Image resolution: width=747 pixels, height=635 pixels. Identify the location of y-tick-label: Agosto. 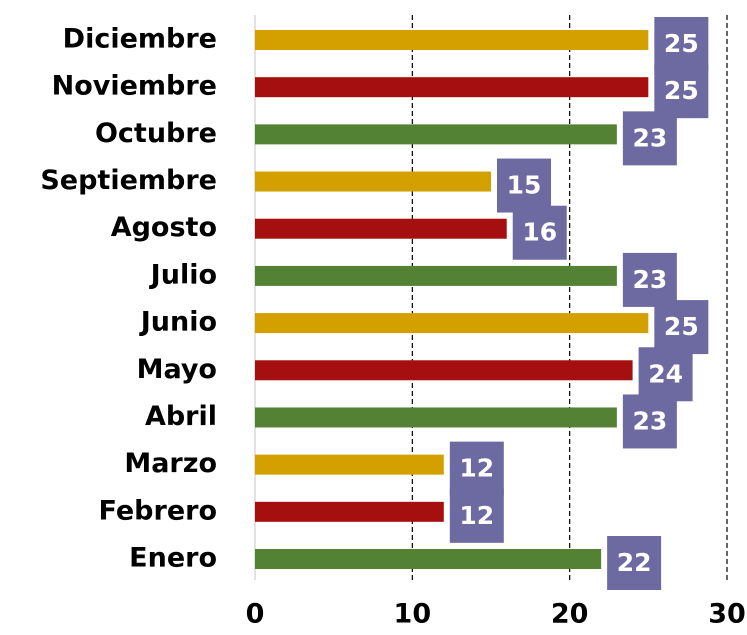
(164, 227).